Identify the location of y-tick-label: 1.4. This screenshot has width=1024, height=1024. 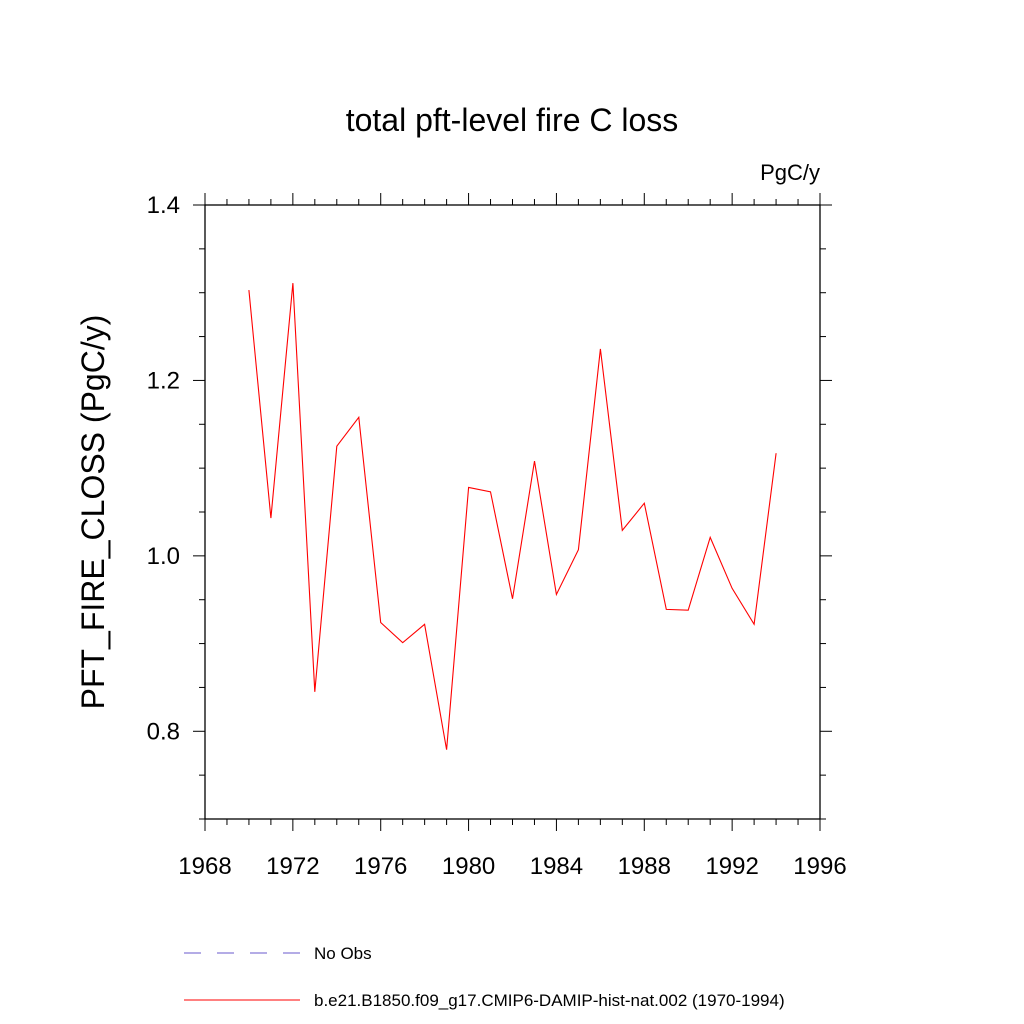
(163, 205).